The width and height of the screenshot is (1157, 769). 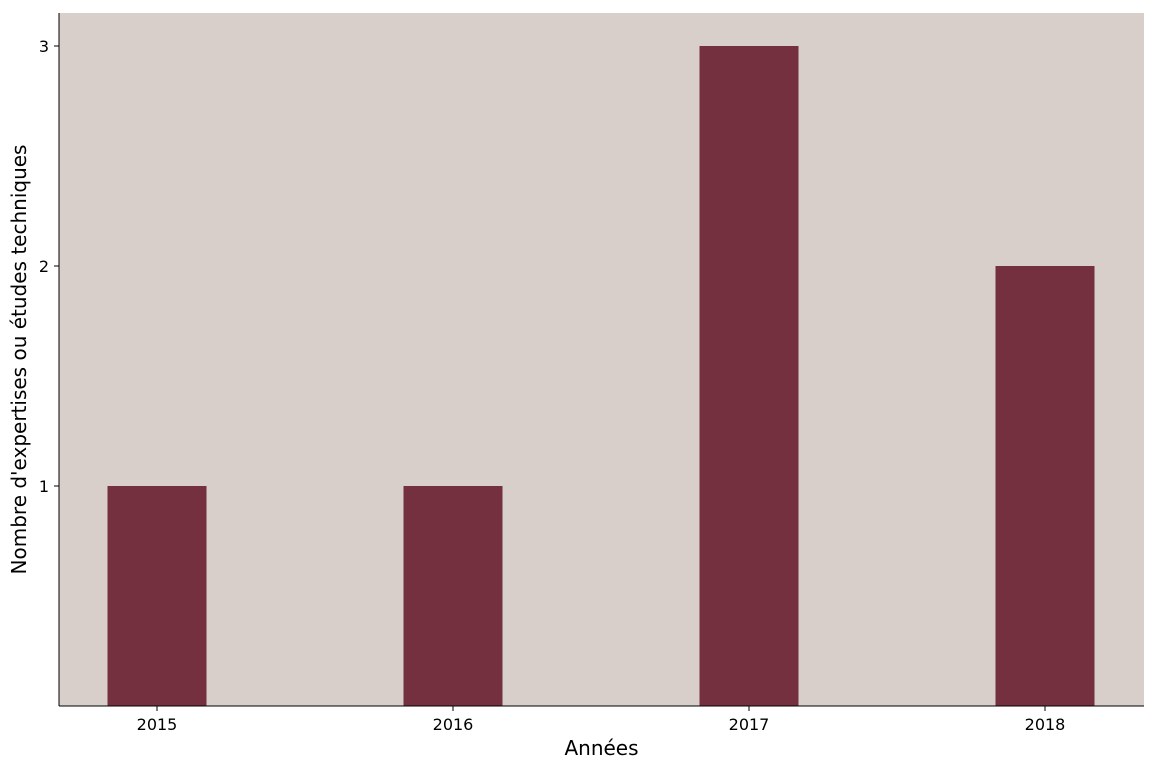 What do you see at coordinates (44, 46) in the screenshot?
I see `y-tick-label: 3` at bounding box center [44, 46].